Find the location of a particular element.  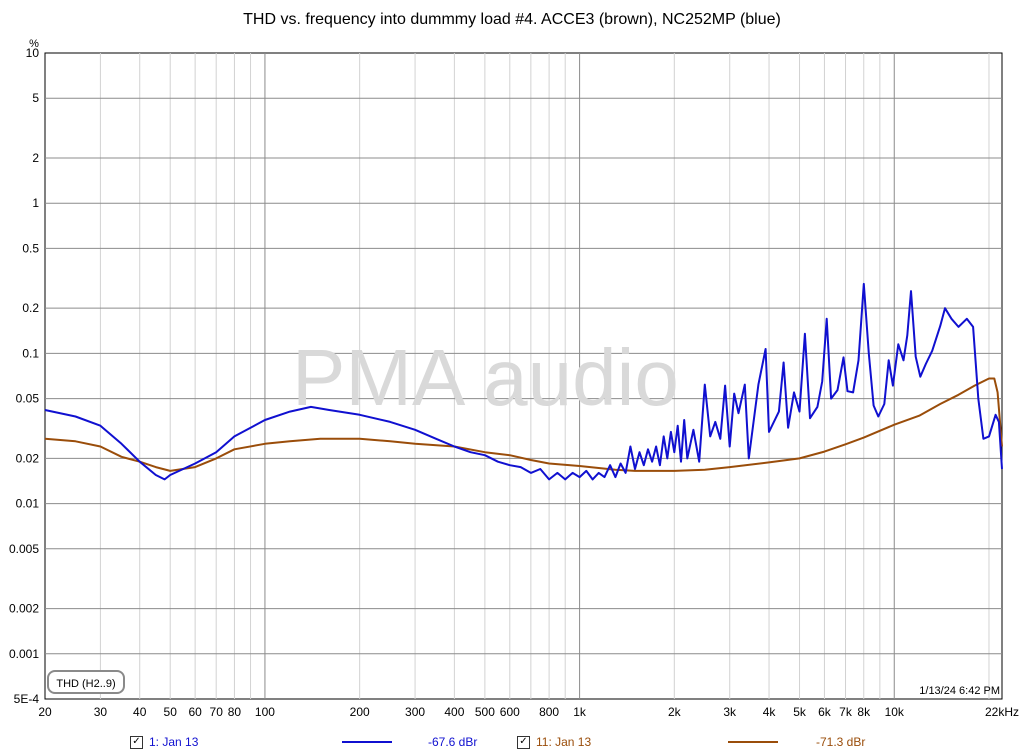

x-tick-label: 1k is located at coordinates (580, 712).